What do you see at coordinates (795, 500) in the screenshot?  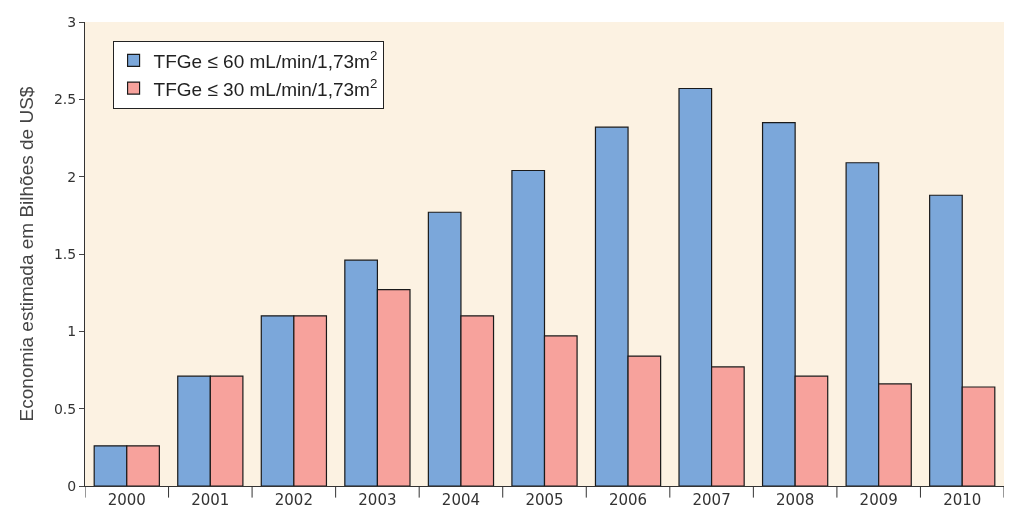 I see `x-tick-label: 2008` at bounding box center [795, 500].